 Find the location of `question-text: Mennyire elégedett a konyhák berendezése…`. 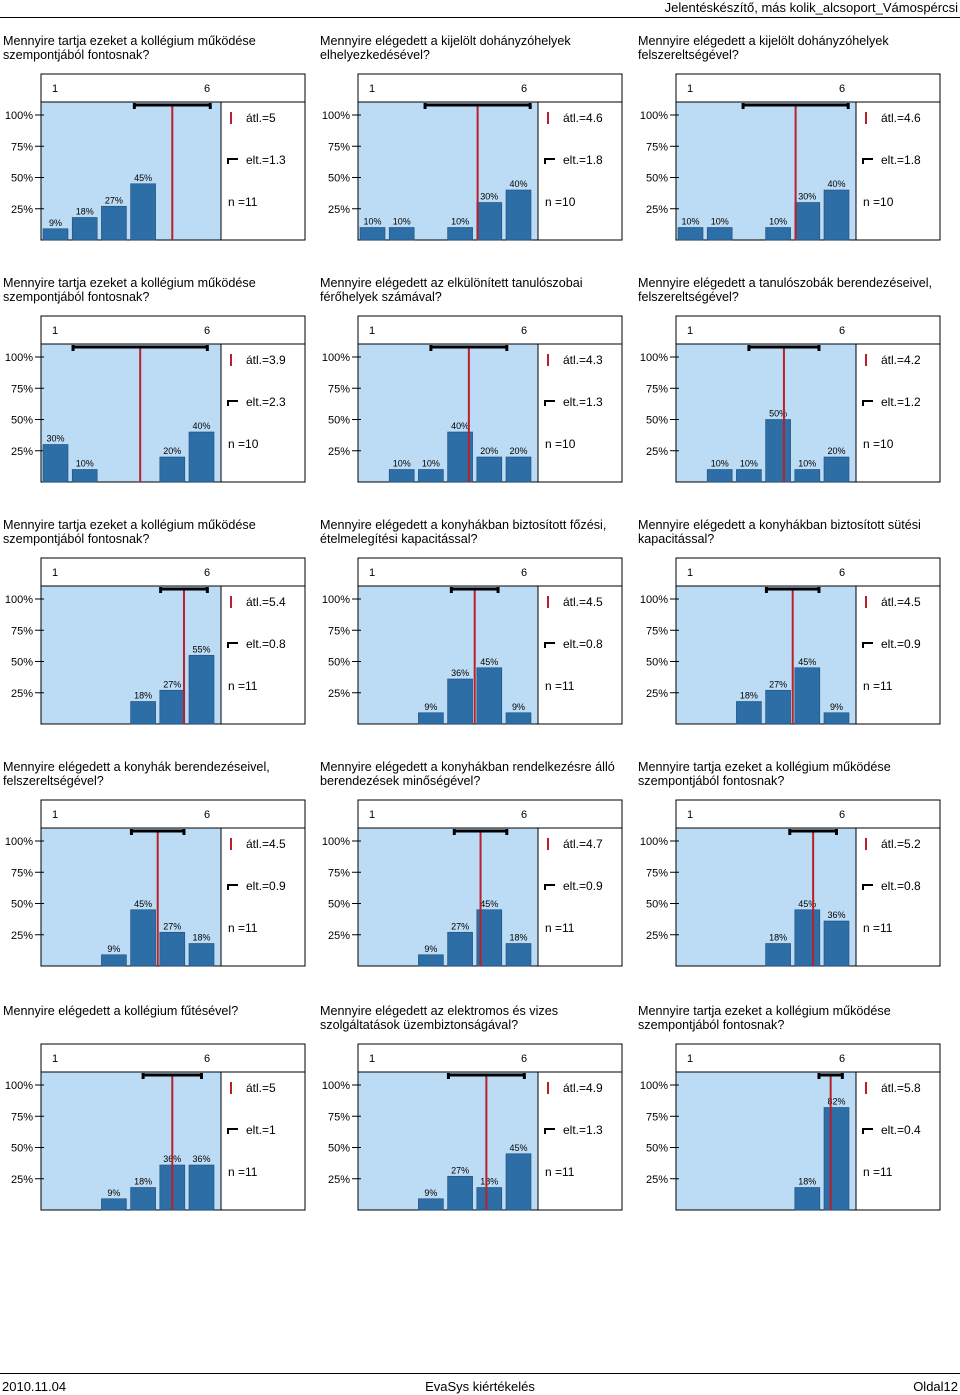

question-text: Mennyire elégedett a konyhák berendezése… is located at coordinates (136, 774).